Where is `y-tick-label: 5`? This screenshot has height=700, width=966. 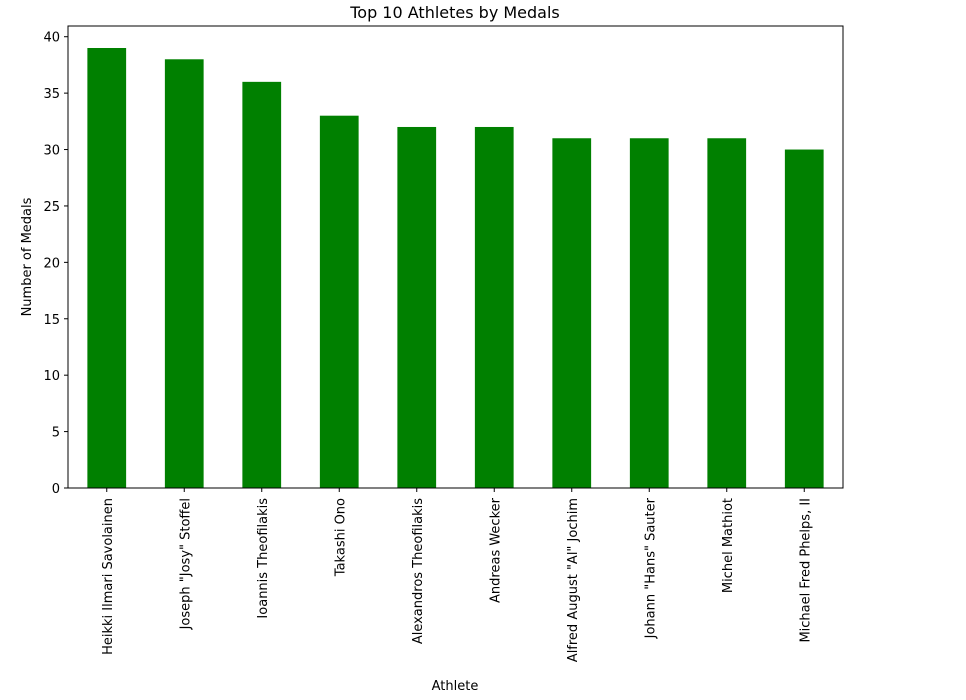
y-tick-label: 5 is located at coordinates (56, 433).